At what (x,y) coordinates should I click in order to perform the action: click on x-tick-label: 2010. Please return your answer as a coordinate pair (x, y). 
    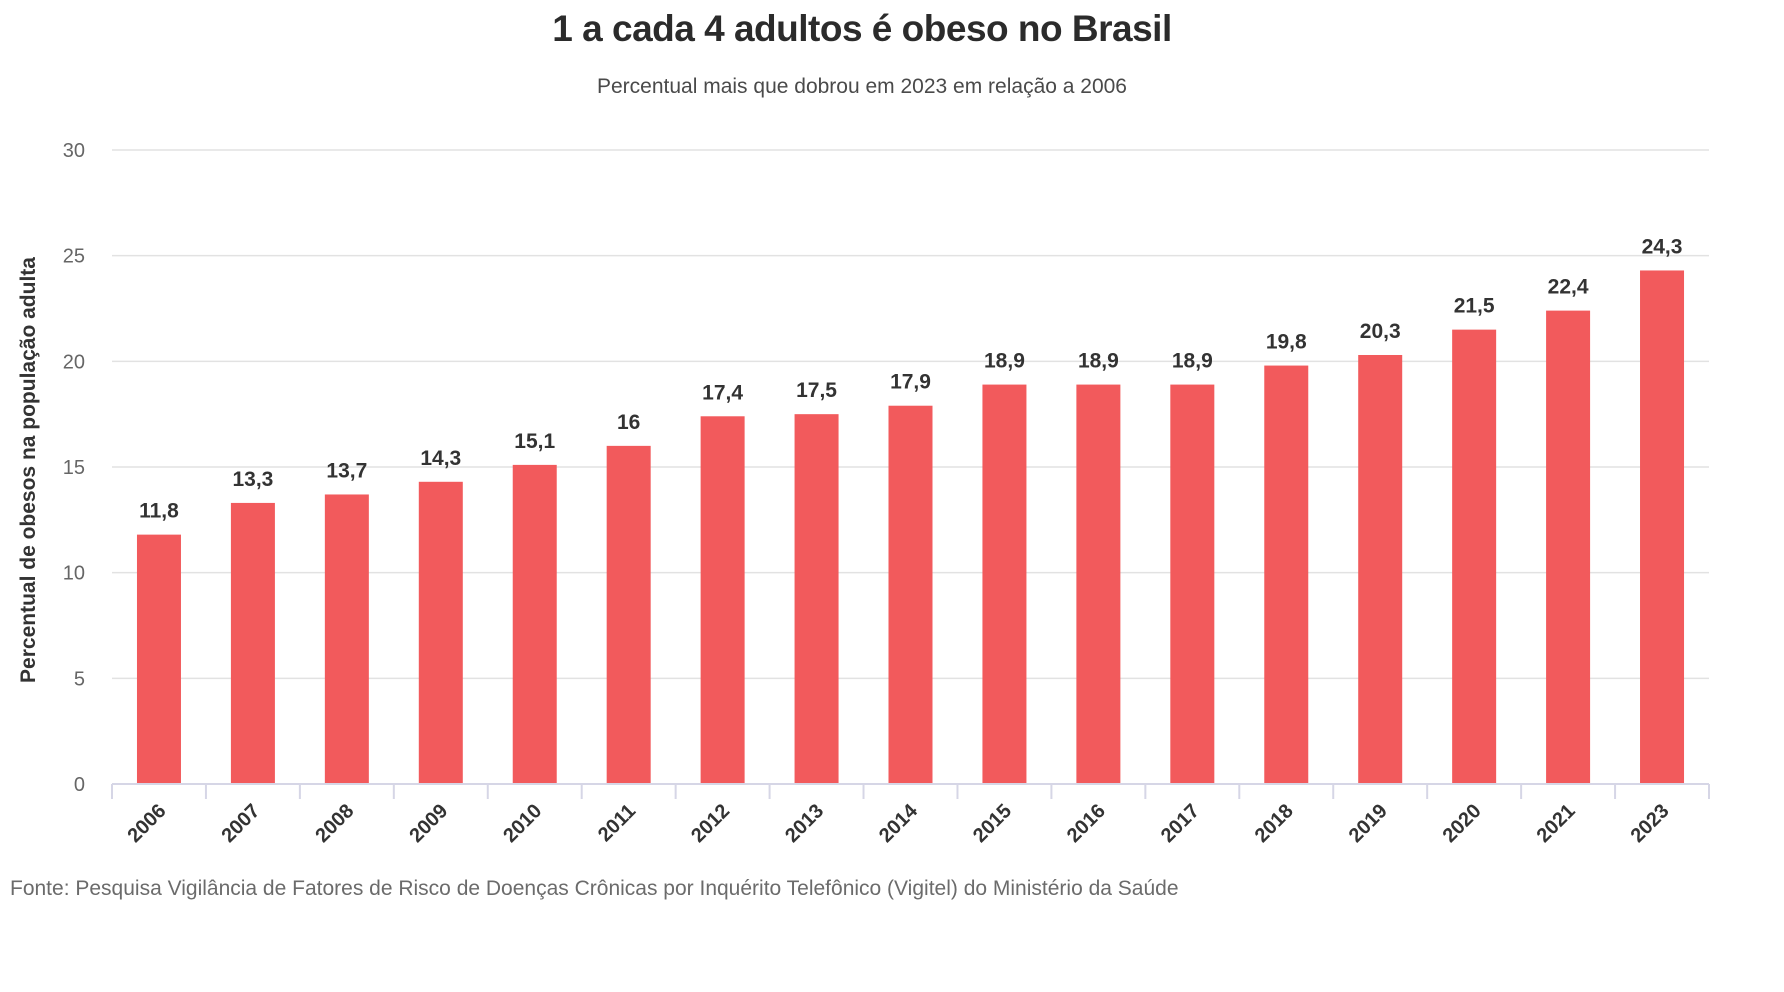
    Looking at the image, I should click on (522, 823).